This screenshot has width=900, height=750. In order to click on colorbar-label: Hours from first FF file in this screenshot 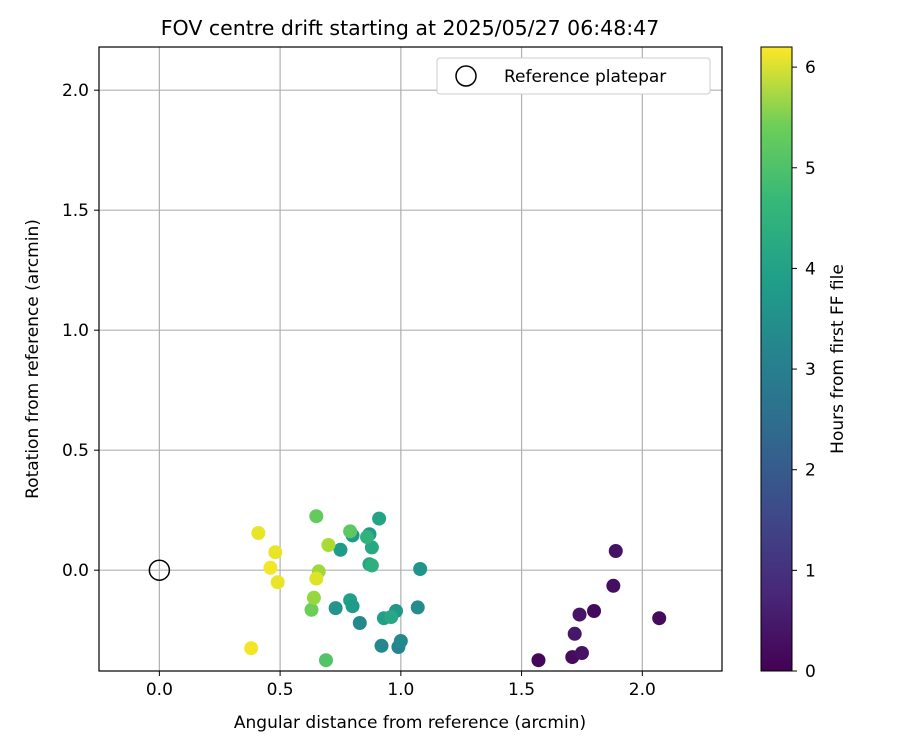, I will do `click(838, 359)`.